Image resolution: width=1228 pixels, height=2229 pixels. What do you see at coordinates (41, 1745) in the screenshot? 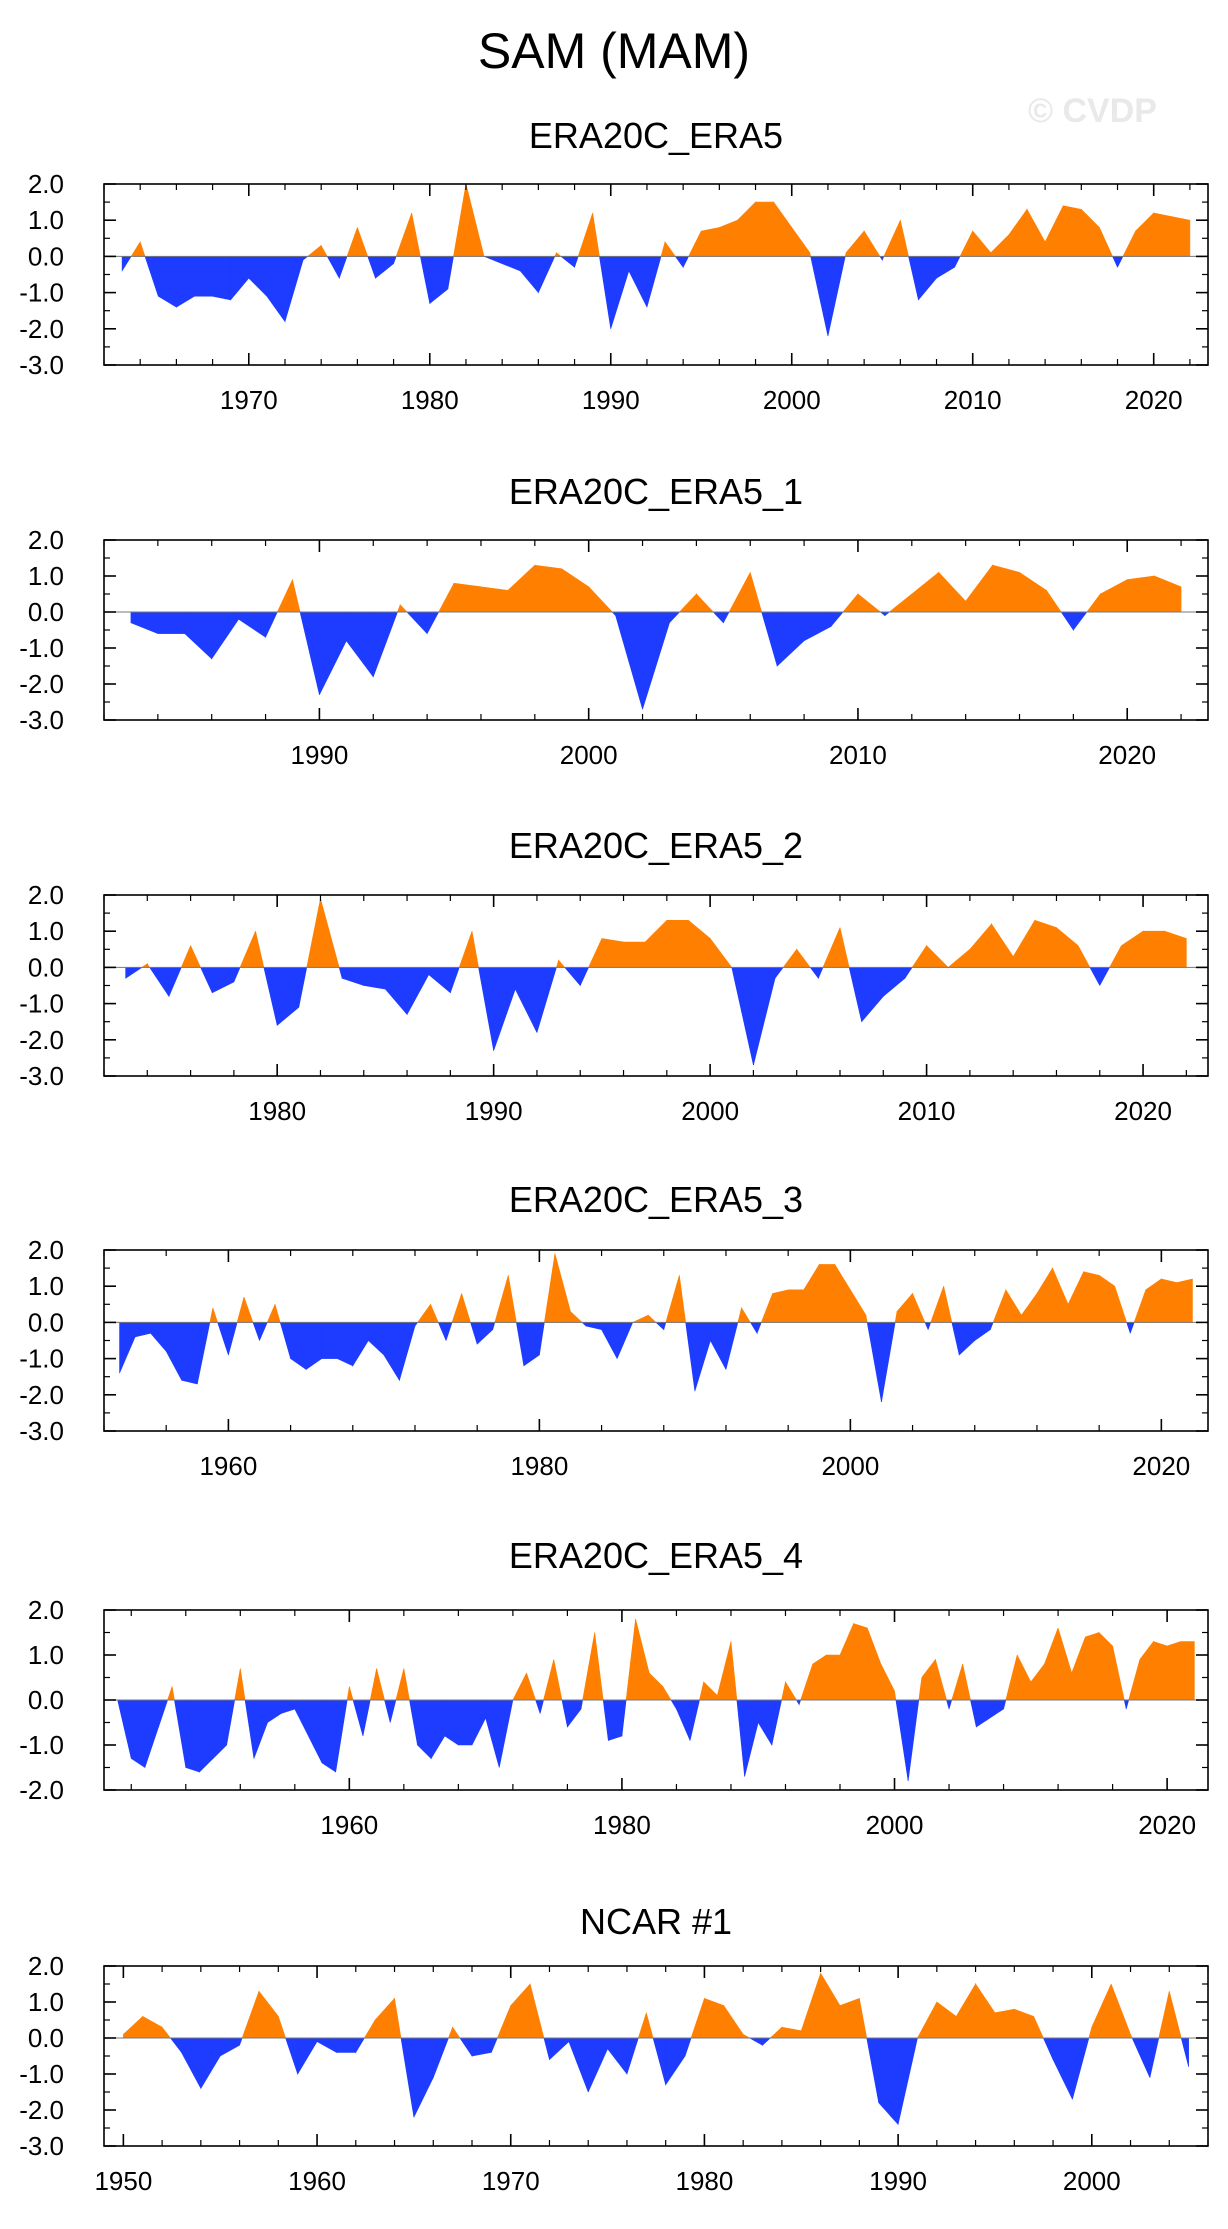
I see `y-tick-label: -1.0` at bounding box center [41, 1745].